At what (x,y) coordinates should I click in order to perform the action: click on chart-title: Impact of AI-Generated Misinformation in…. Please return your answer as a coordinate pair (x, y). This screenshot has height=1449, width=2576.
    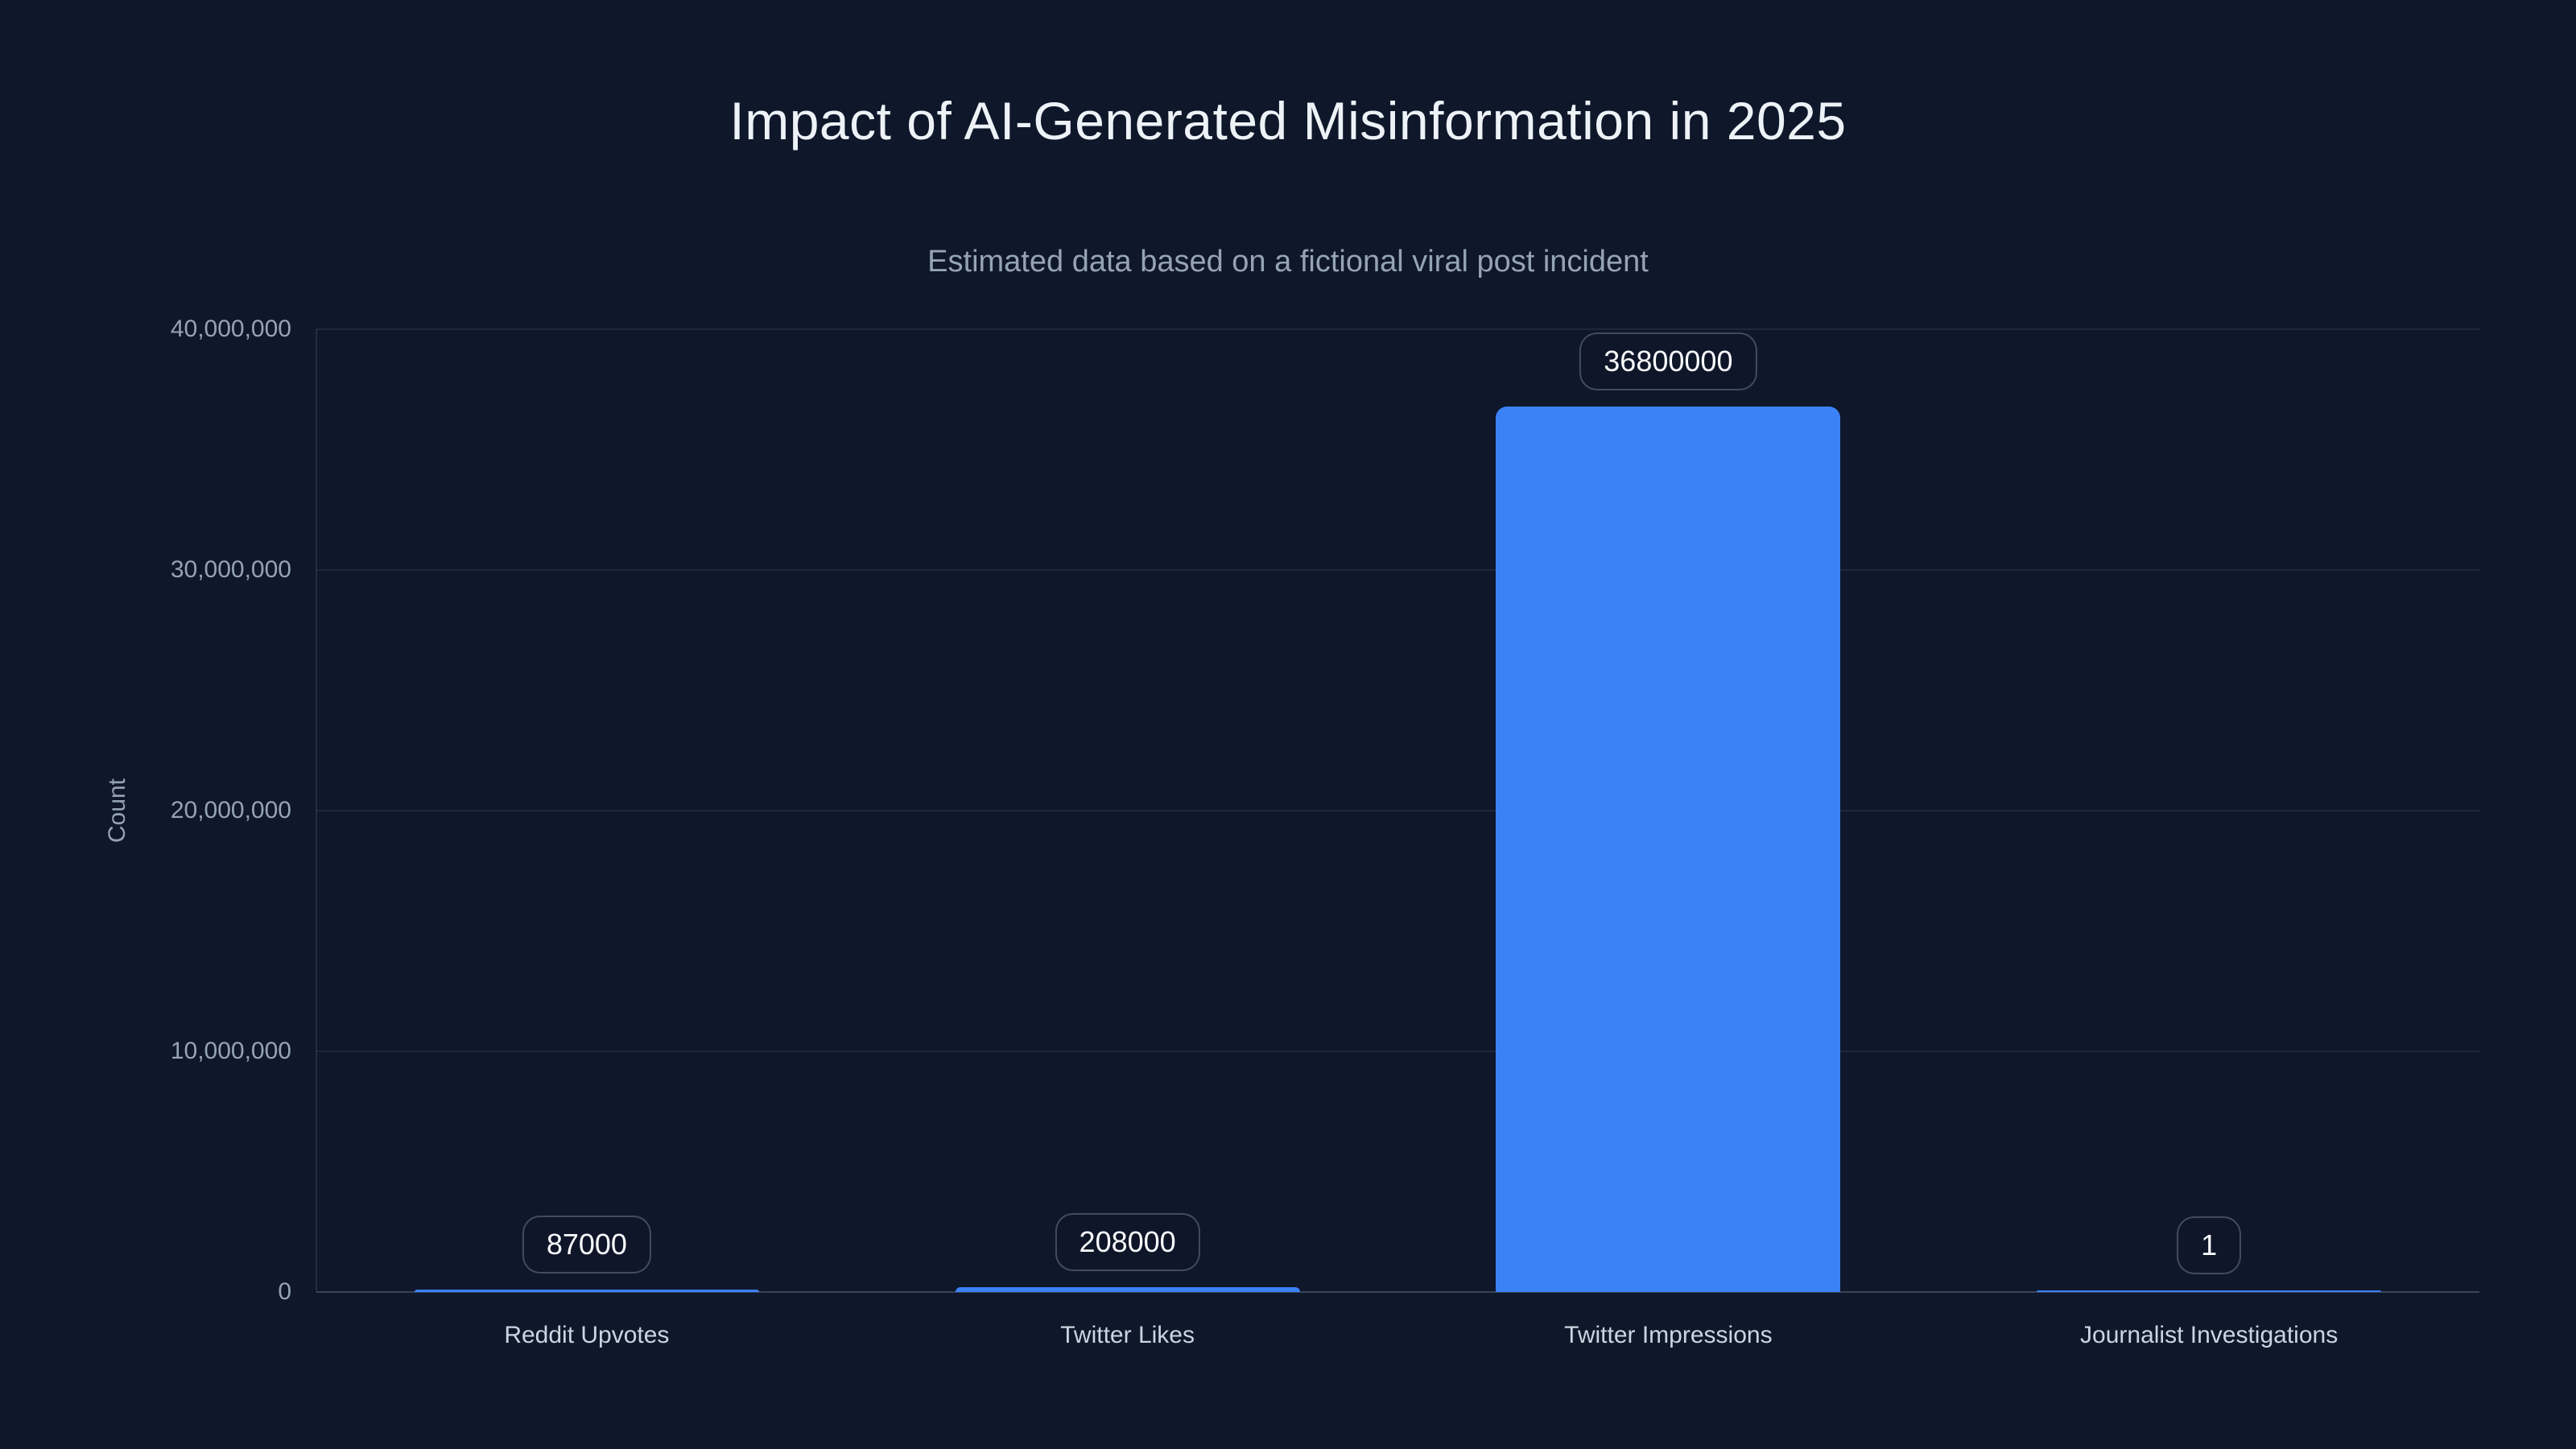
    Looking at the image, I should click on (1288, 121).